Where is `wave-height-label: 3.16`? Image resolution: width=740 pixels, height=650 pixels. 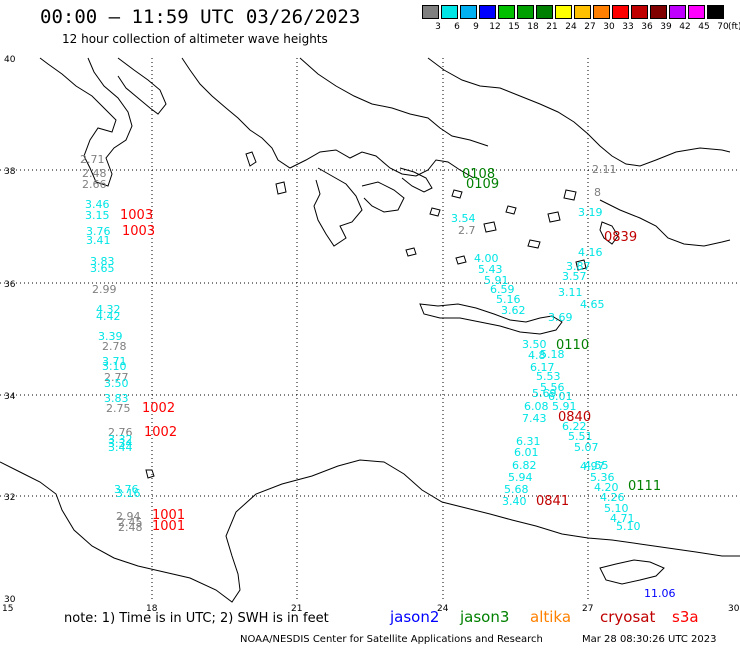
wave-height-label: 3.16 is located at coordinates (128, 493).